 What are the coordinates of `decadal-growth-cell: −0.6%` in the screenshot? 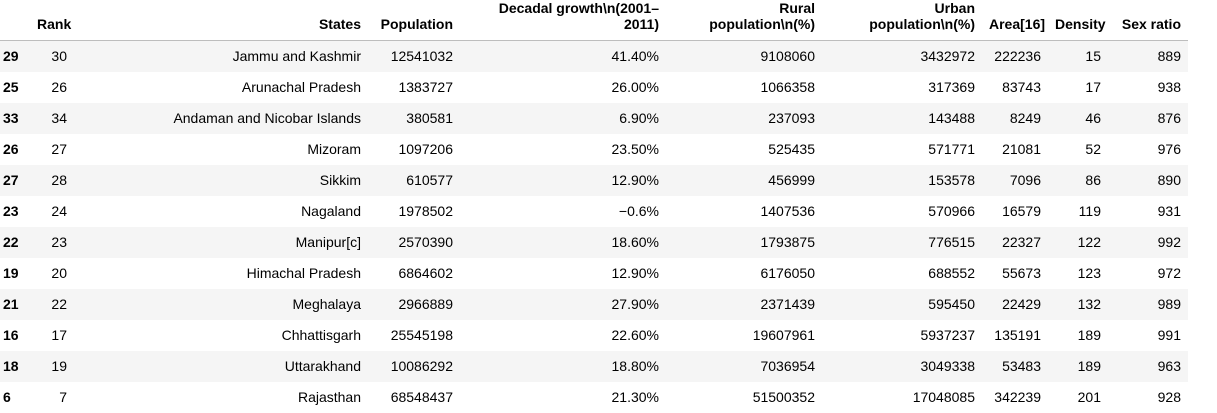 It's located at (638, 211).